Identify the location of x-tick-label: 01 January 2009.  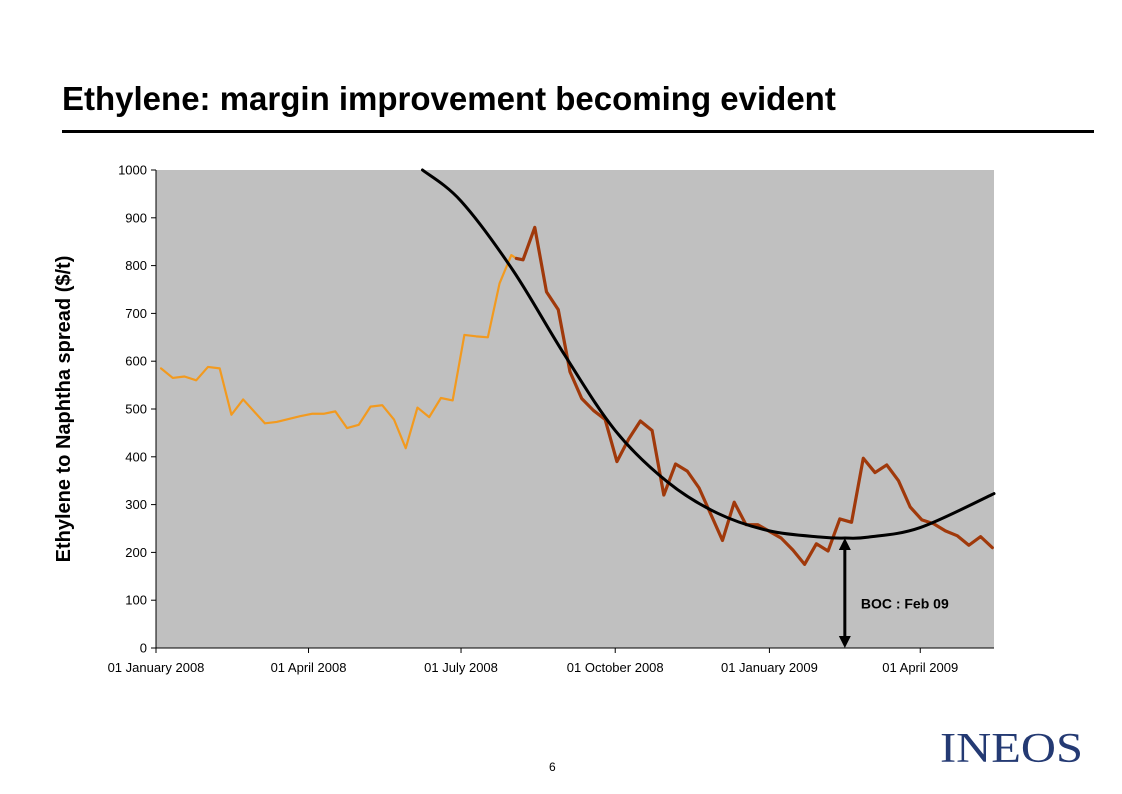
(769, 667).